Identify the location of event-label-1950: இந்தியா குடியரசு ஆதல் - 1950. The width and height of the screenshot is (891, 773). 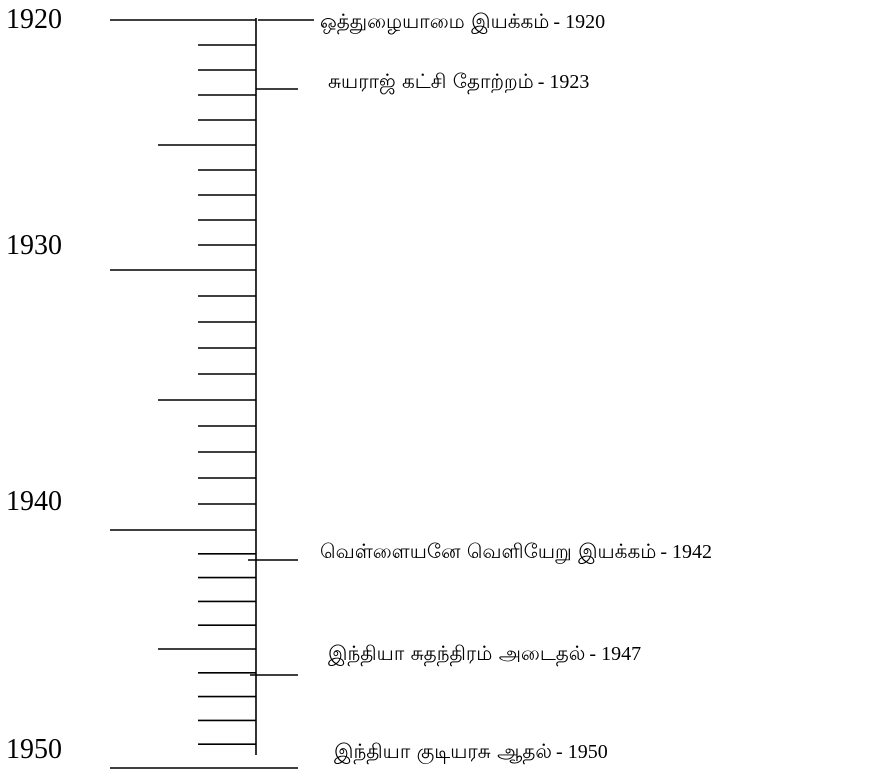
(471, 751).